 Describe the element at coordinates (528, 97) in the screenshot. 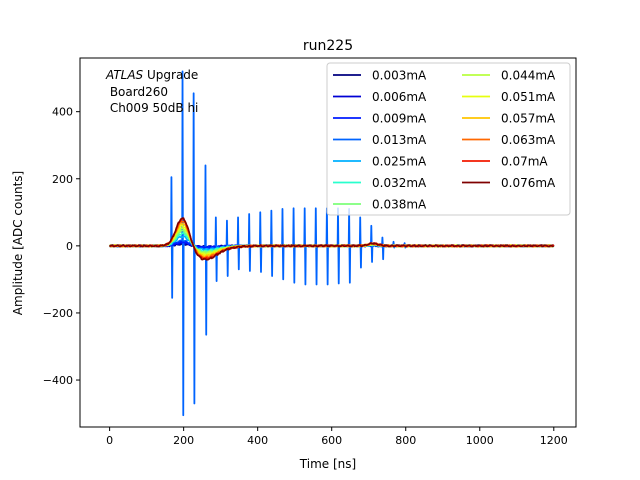

I see `legend-label: 0.051mA` at that location.